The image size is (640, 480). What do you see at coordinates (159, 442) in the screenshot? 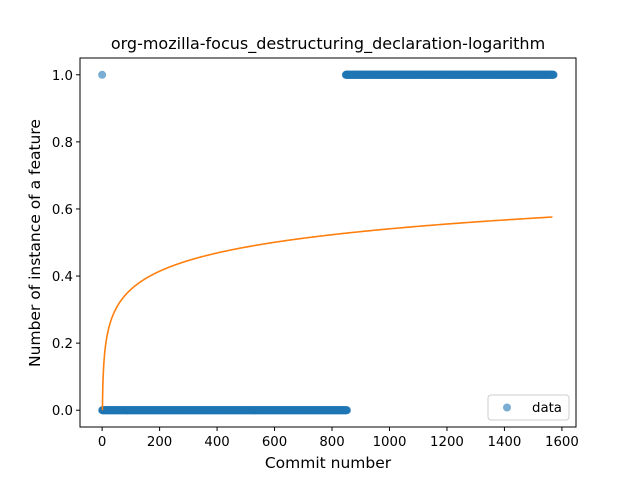
I see `x-tick-label: 200` at bounding box center [159, 442].